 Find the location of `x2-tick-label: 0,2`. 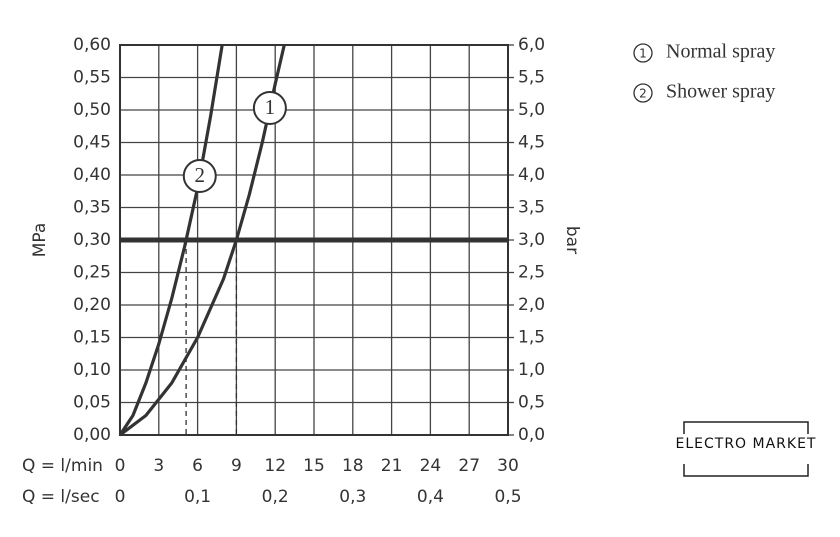

x2-tick-label: 0,2 is located at coordinates (275, 497).